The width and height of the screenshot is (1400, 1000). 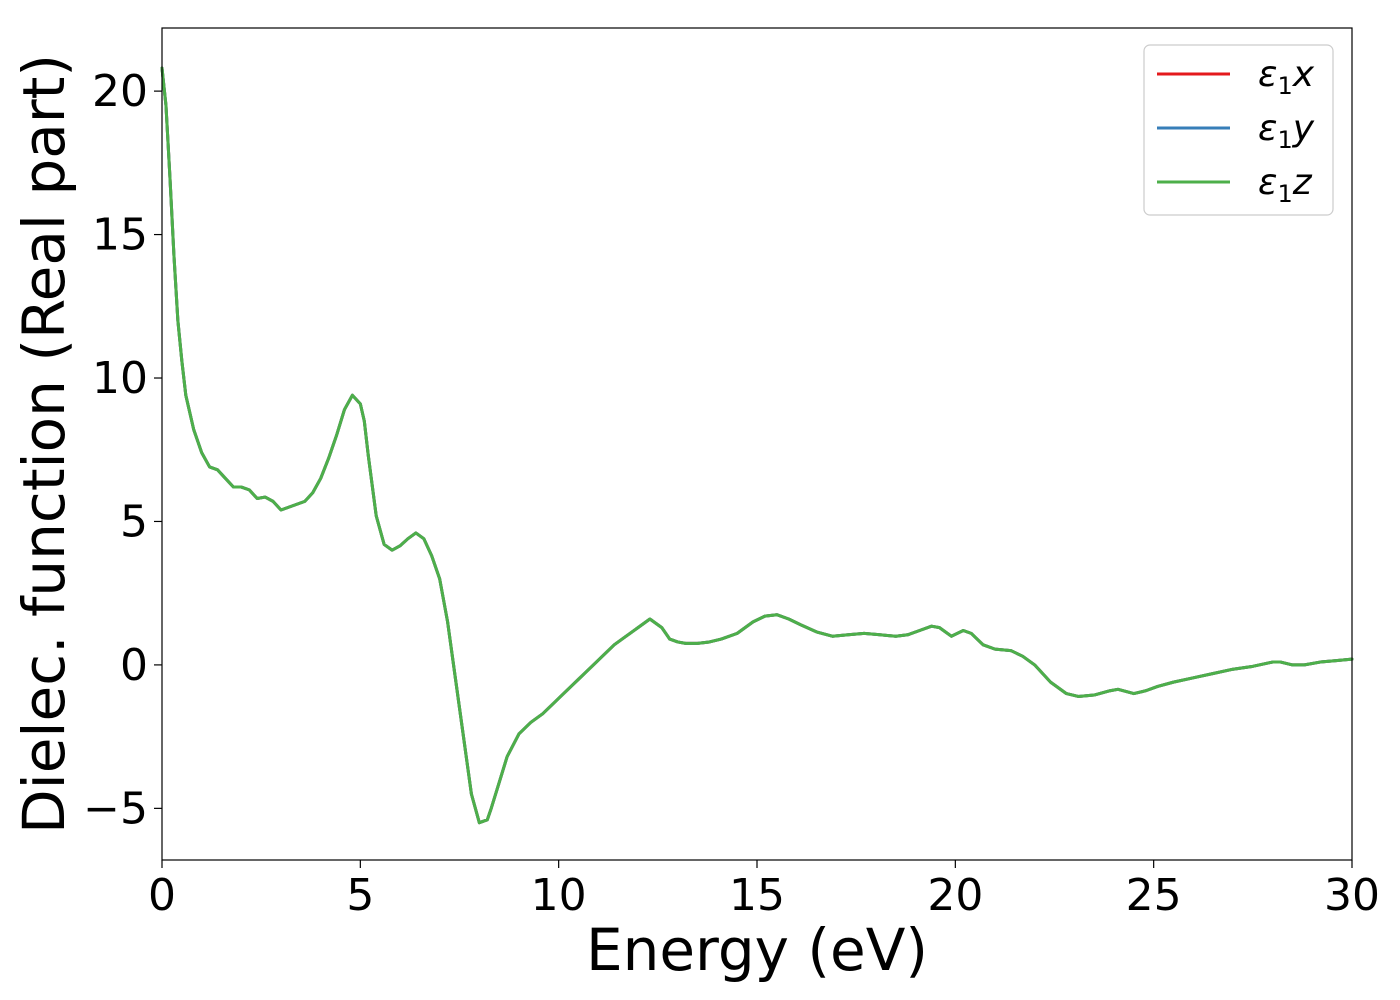 What do you see at coordinates (559, 895) in the screenshot?
I see `x-tick-label: 10` at bounding box center [559, 895].